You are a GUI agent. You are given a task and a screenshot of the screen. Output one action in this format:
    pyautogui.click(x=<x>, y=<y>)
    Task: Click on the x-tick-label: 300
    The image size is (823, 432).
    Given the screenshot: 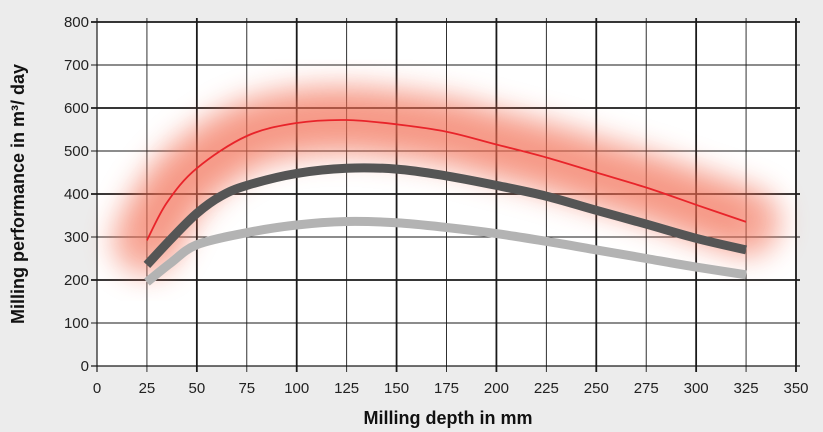 What is the action you would take?
    pyautogui.click(x=696, y=388)
    